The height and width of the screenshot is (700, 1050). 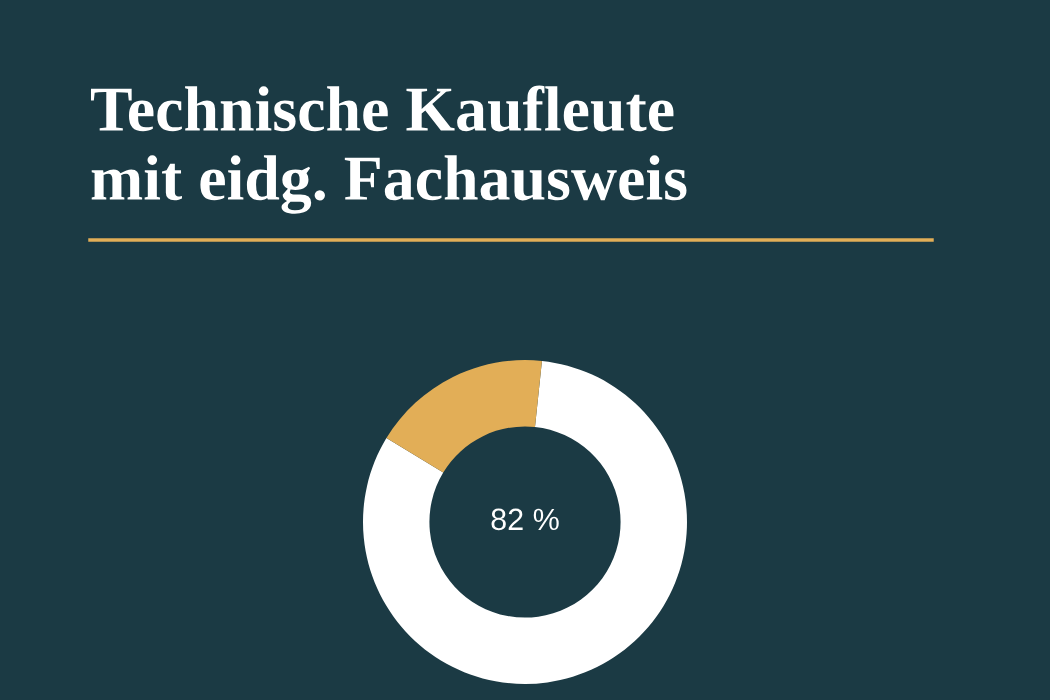 What do you see at coordinates (389, 149) in the screenshot?
I see `chart-title: Technische Kaufleute mit eidg. Fachausweis` at bounding box center [389, 149].